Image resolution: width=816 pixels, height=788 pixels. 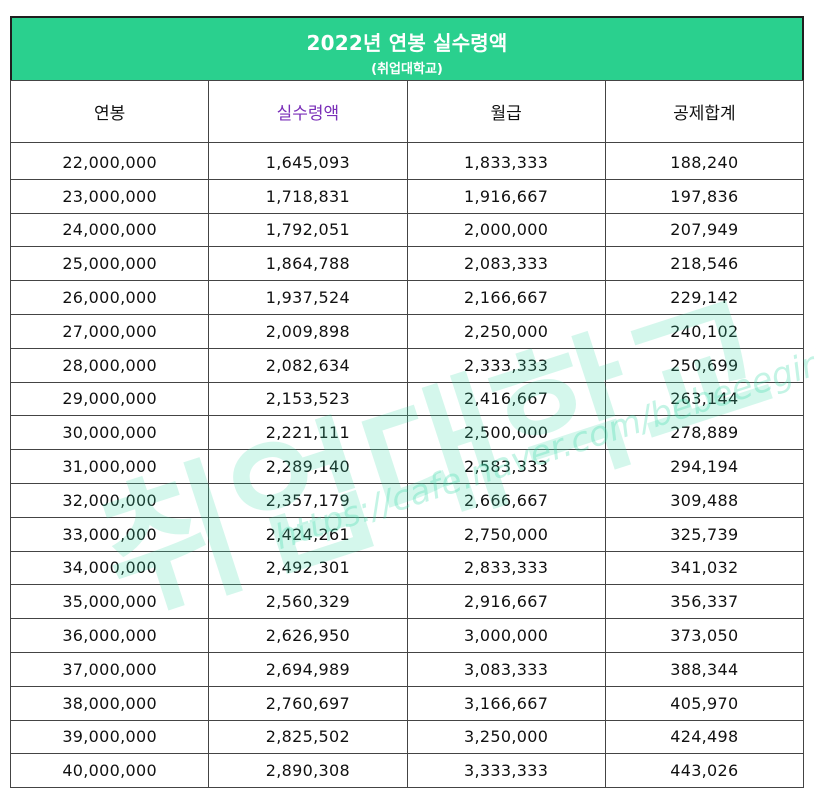 I want to click on table-row: 30,000,000 2,221,111 2,500,000 278,889, so click(x=407, y=433).